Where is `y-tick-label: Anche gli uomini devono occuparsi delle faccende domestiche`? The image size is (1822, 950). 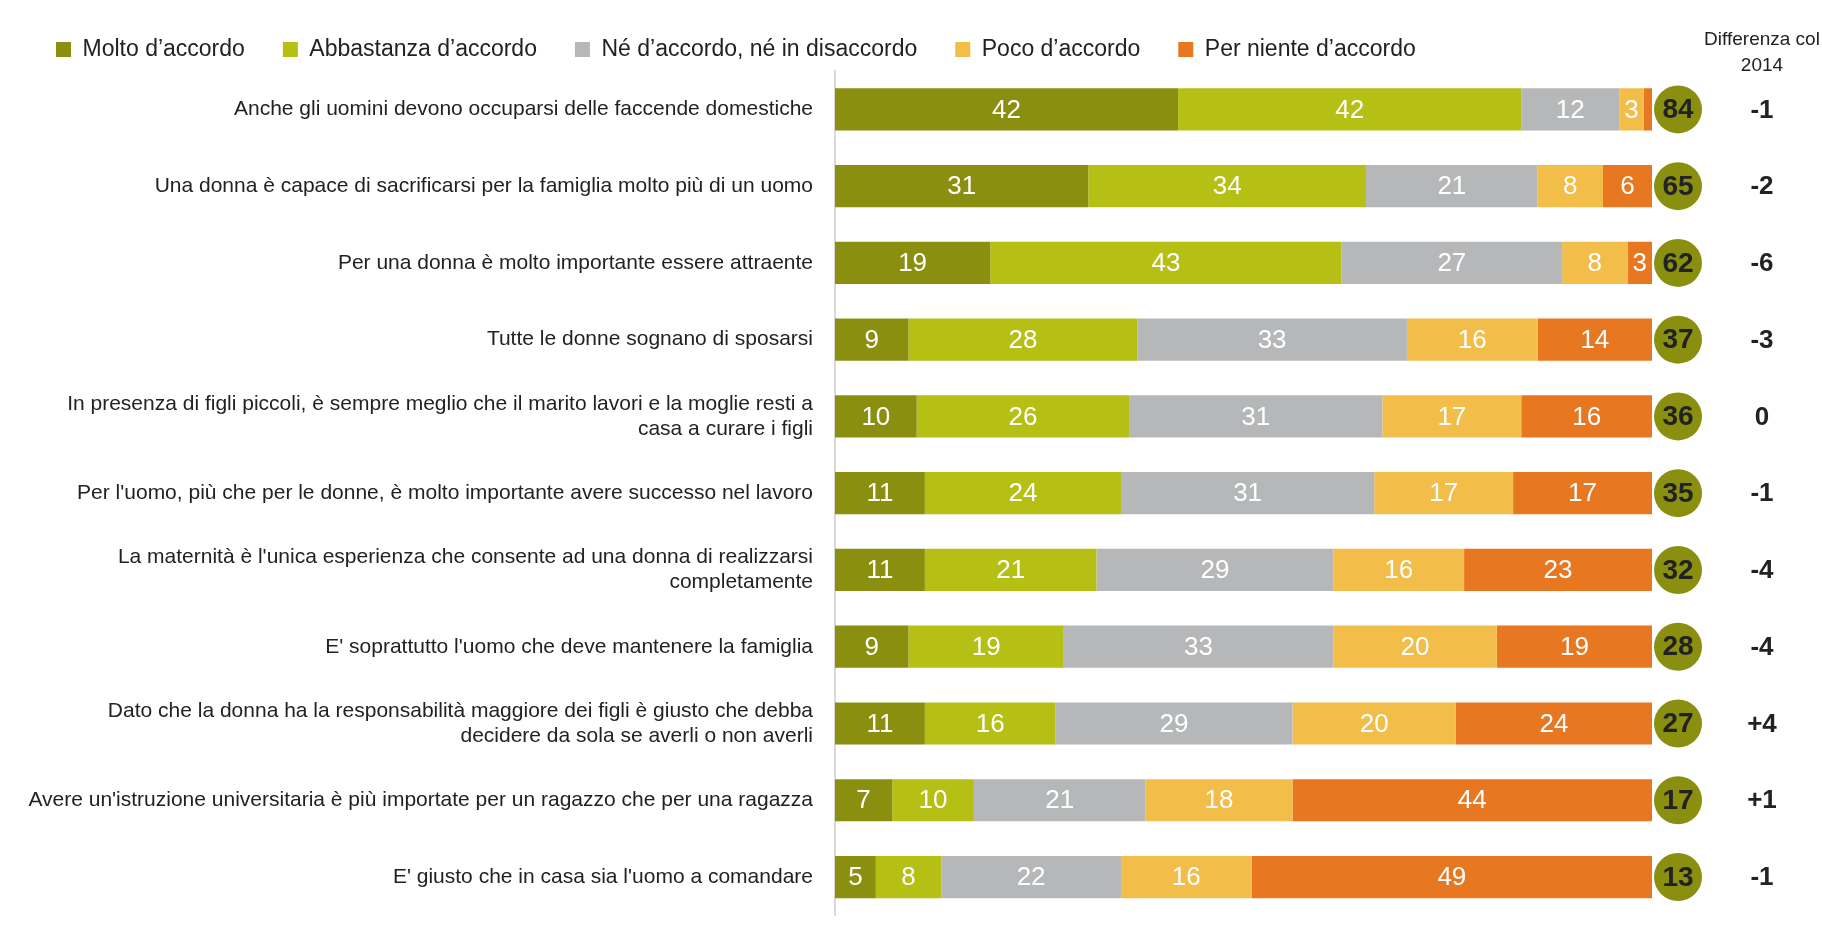
y-tick-label: Anche gli uomini devono occuparsi delle faccende domestiche is located at coordinates (523, 108).